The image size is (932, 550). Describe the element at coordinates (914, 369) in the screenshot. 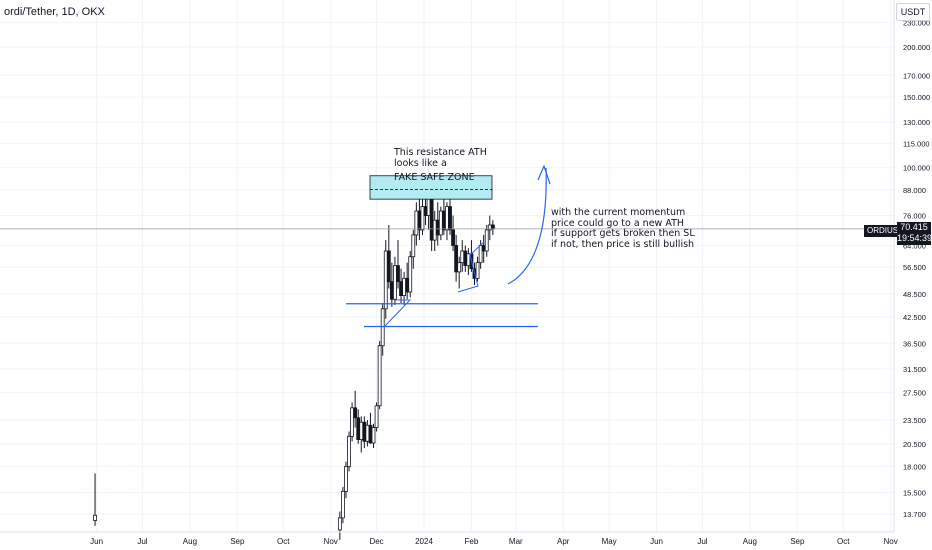

I see `price-tick-label: 31.500` at that location.